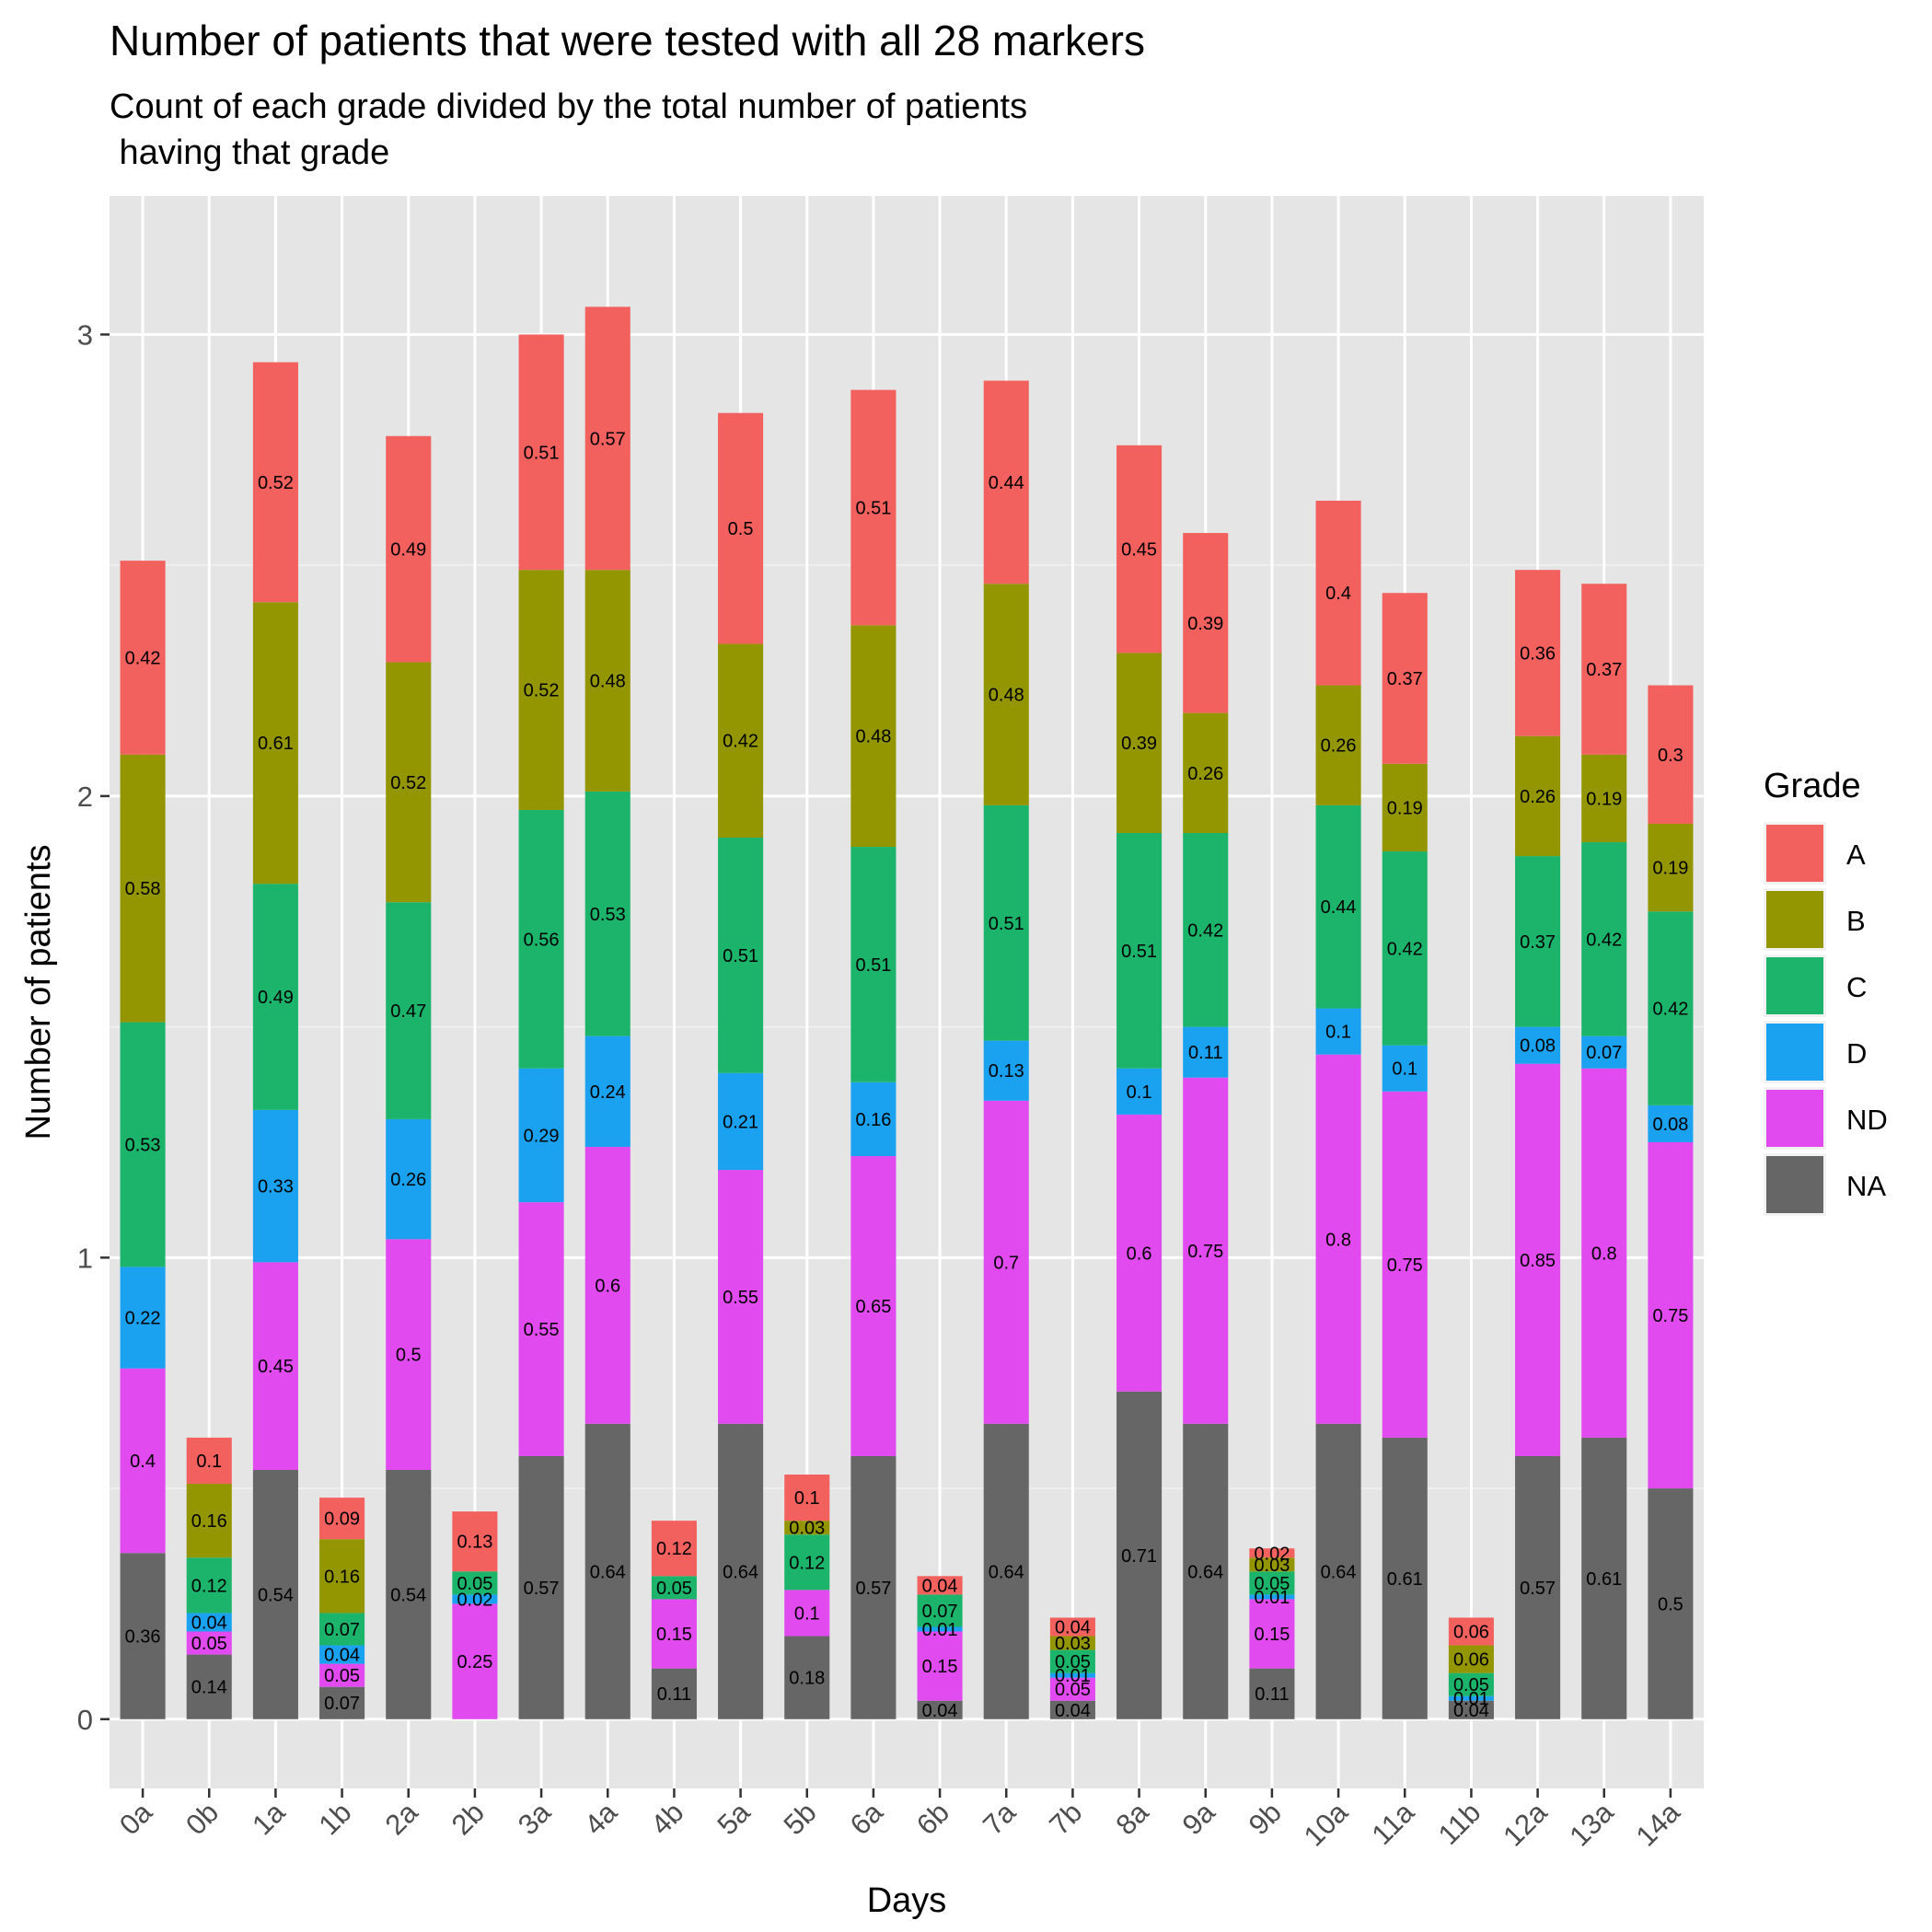  I want to click on bar-label: 0.5, so click(409, 1356).